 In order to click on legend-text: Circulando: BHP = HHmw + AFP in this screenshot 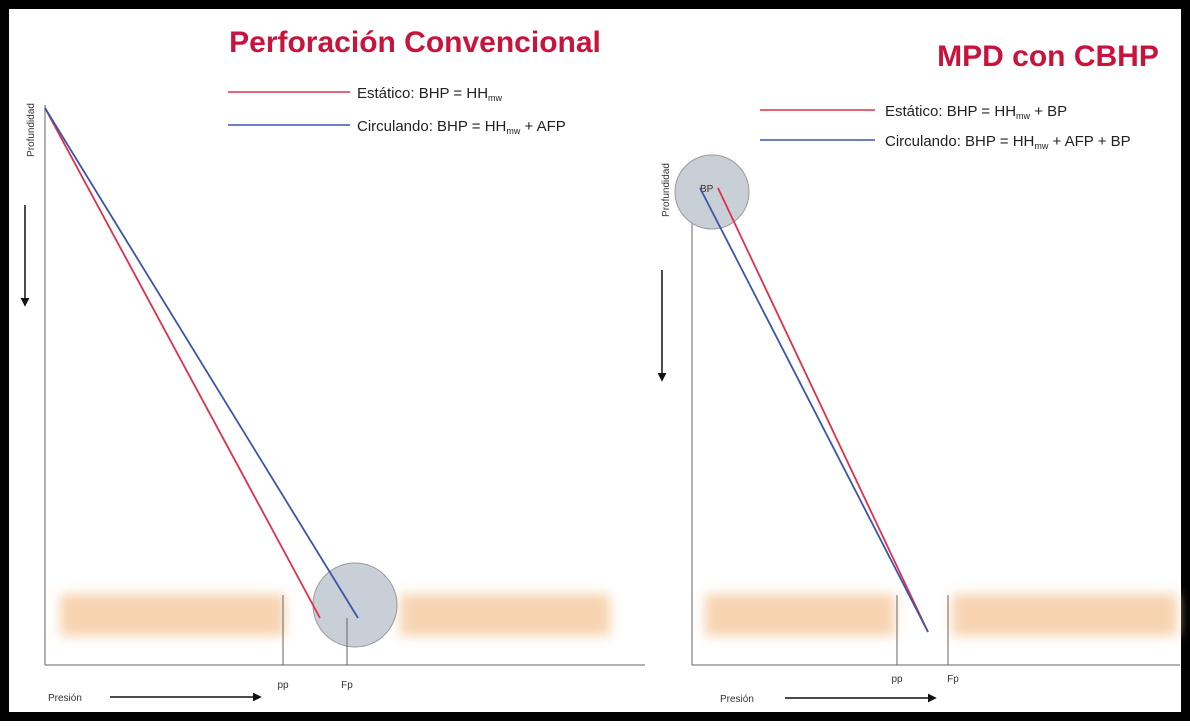, I will do `click(461, 127)`.